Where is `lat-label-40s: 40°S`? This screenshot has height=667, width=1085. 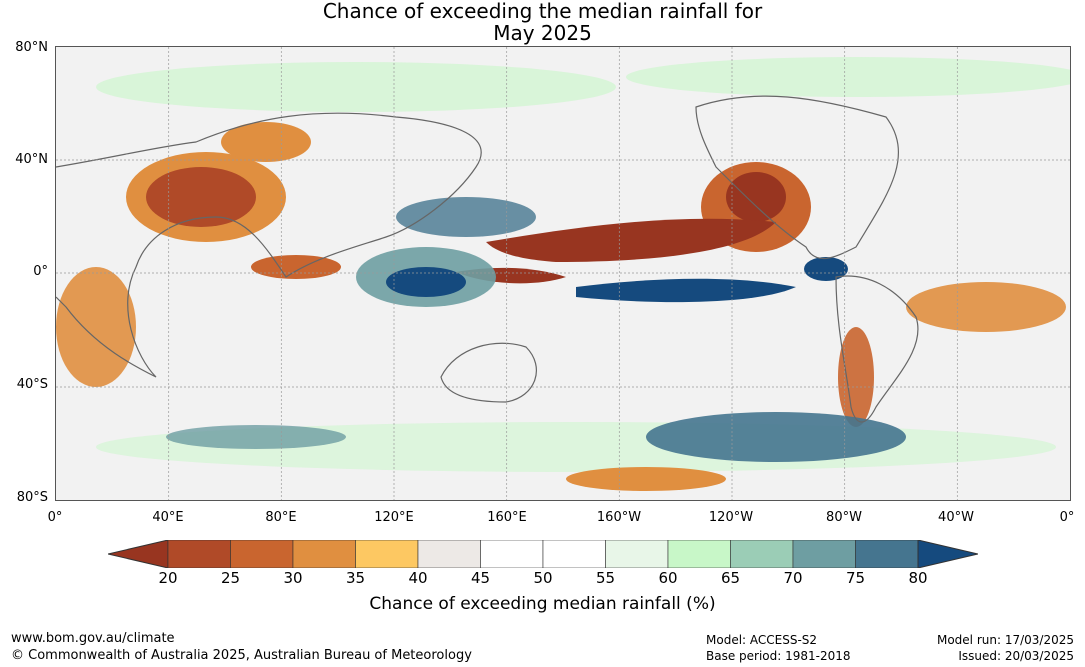 lat-label-40s: 40°S is located at coordinates (32, 384).